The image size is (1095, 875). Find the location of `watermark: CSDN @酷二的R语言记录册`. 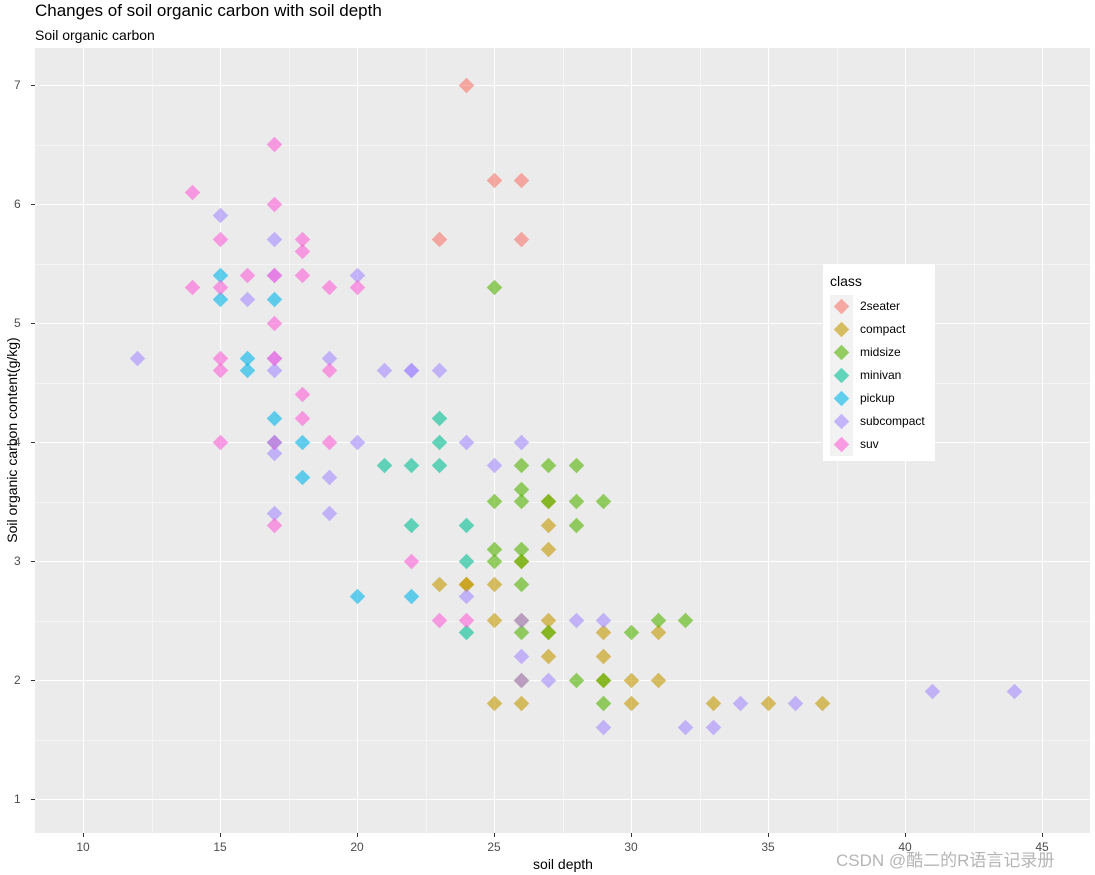

watermark: CSDN @酷二的R语言记录册 is located at coordinates (945, 860).